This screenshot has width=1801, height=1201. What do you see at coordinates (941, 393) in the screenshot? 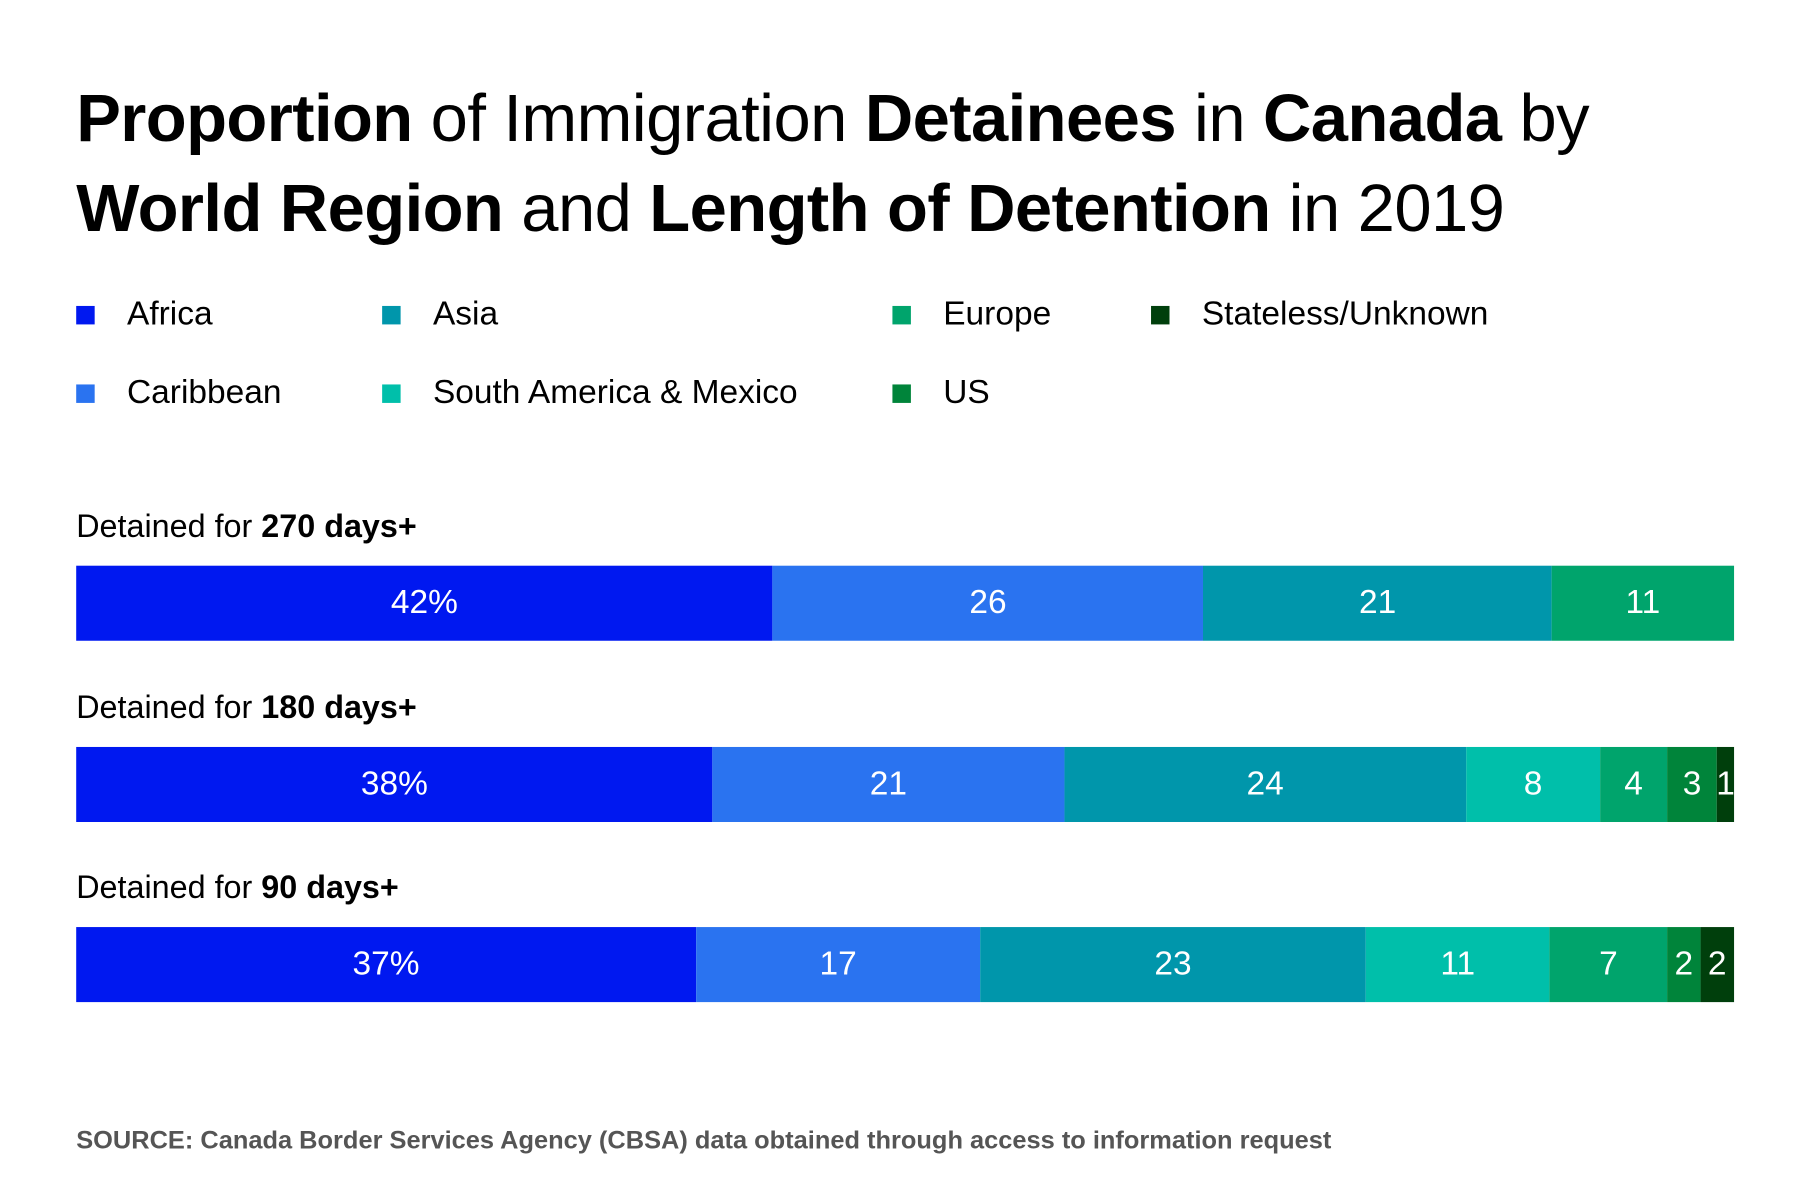
I see `legend-item: US` at bounding box center [941, 393].